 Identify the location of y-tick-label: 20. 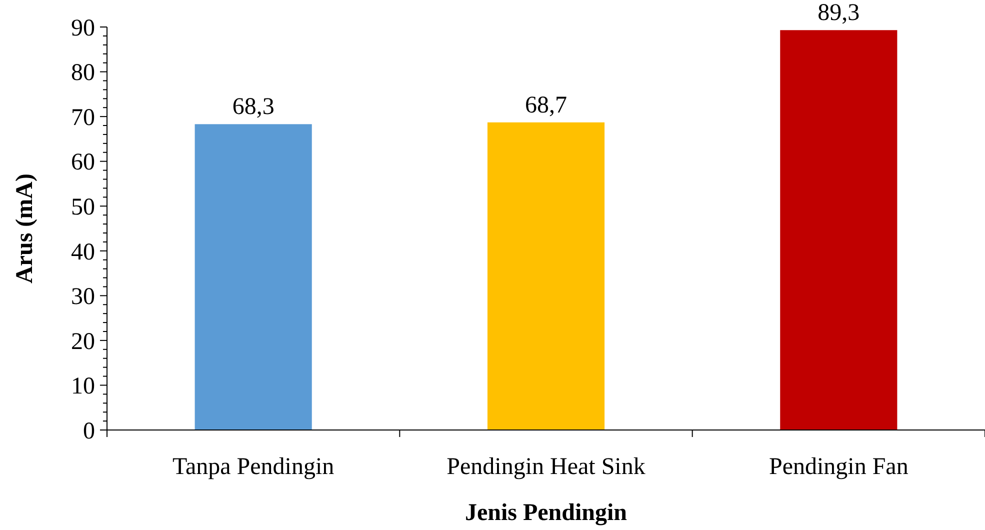
(83, 341).